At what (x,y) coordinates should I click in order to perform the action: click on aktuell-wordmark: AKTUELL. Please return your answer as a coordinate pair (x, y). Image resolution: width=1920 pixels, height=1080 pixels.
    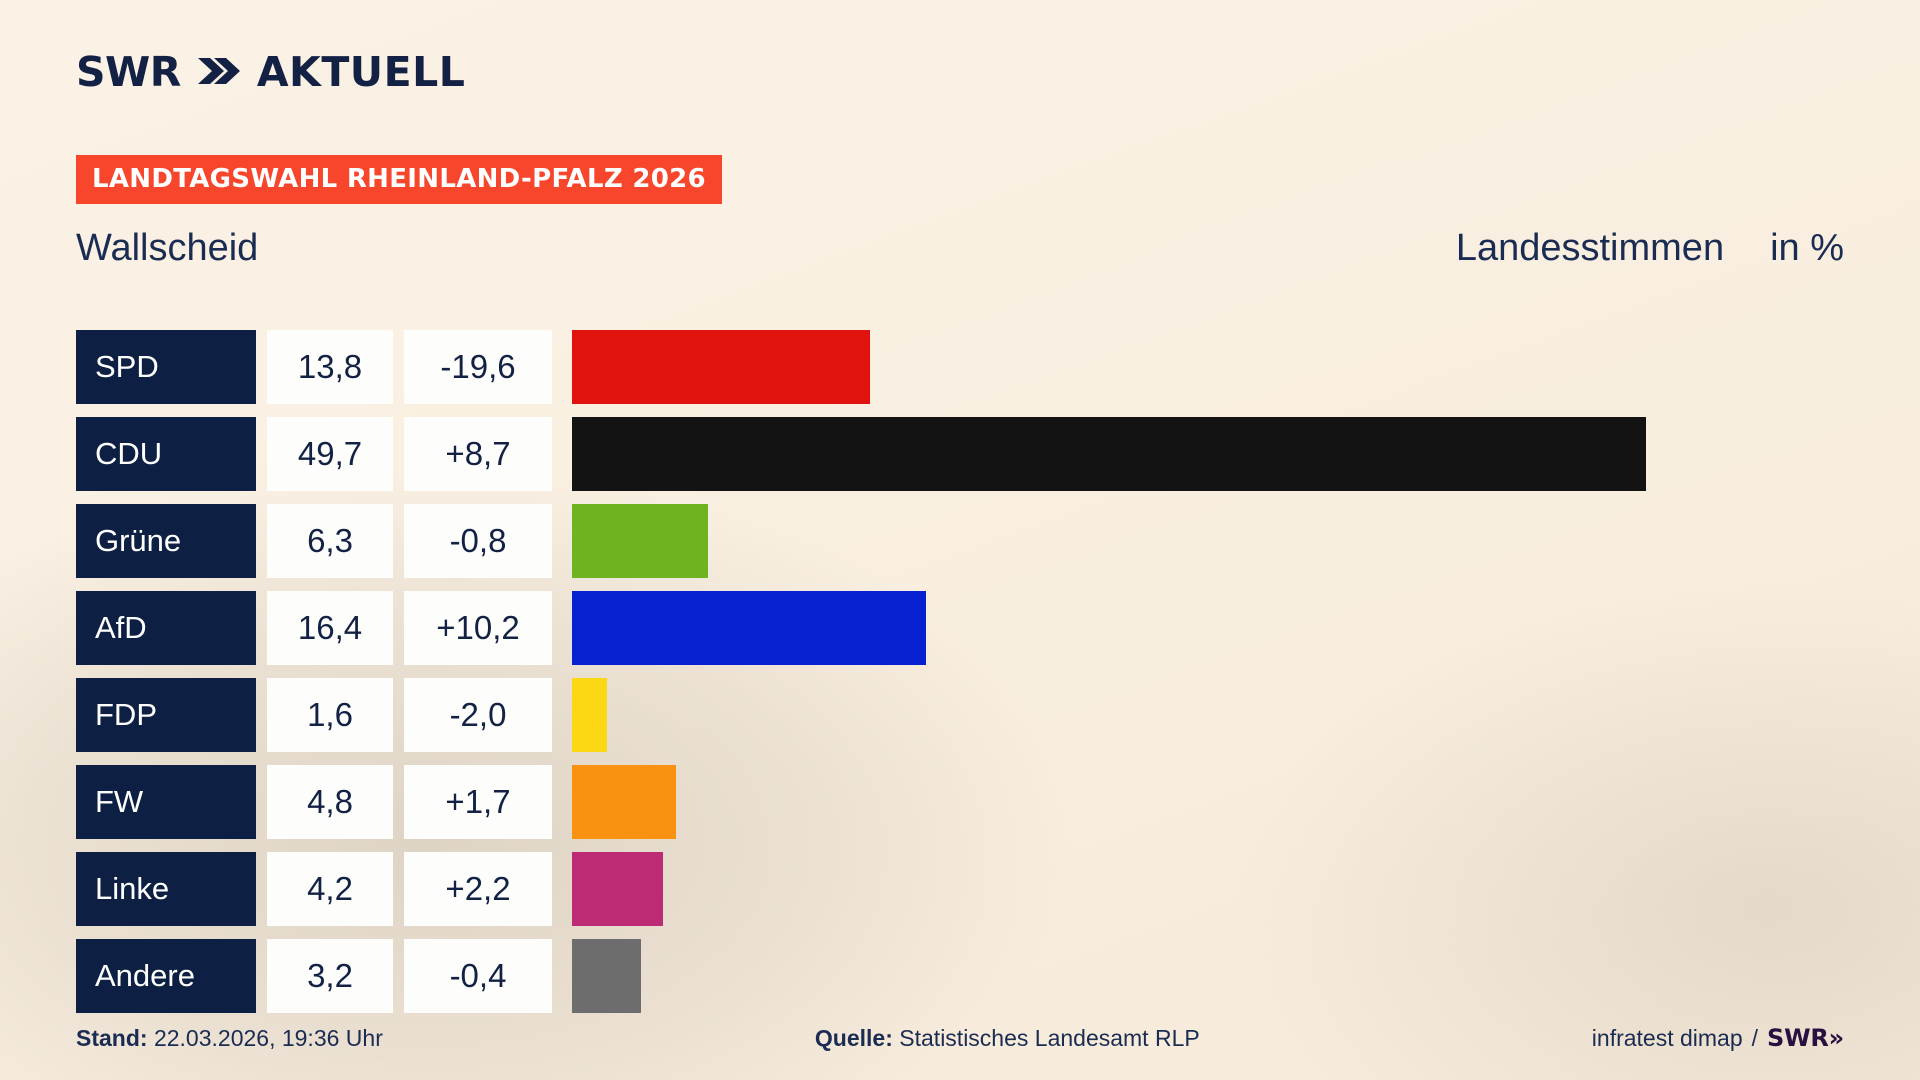
    Looking at the image, I should click on (361, 72).